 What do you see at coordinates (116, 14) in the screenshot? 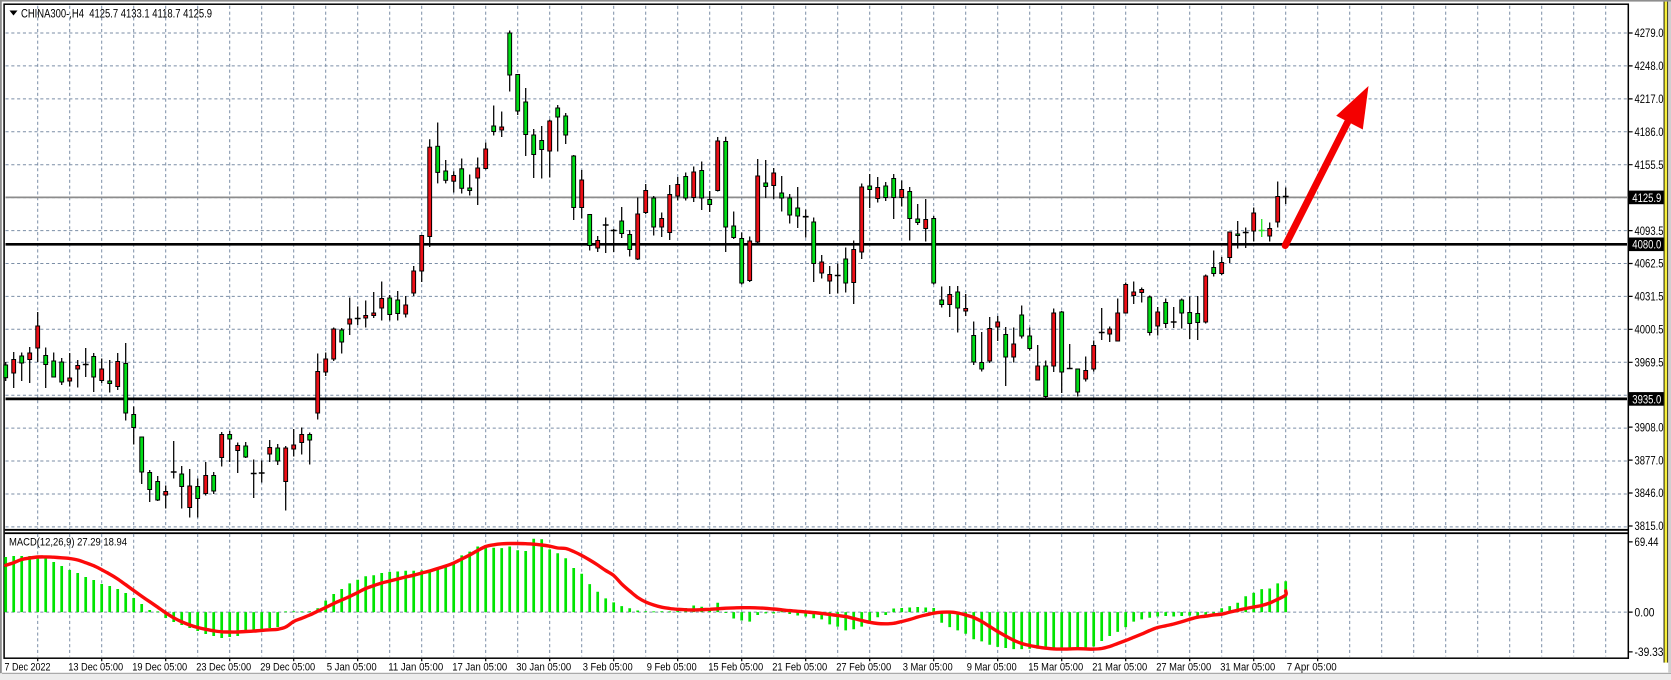
I see `svg-text:CHINA300-,H4 4125.7 4133.1 41: CHINA300-,H4 4125.7 4133.1 4118.7 4125.9` at bounding box center [116, 14].